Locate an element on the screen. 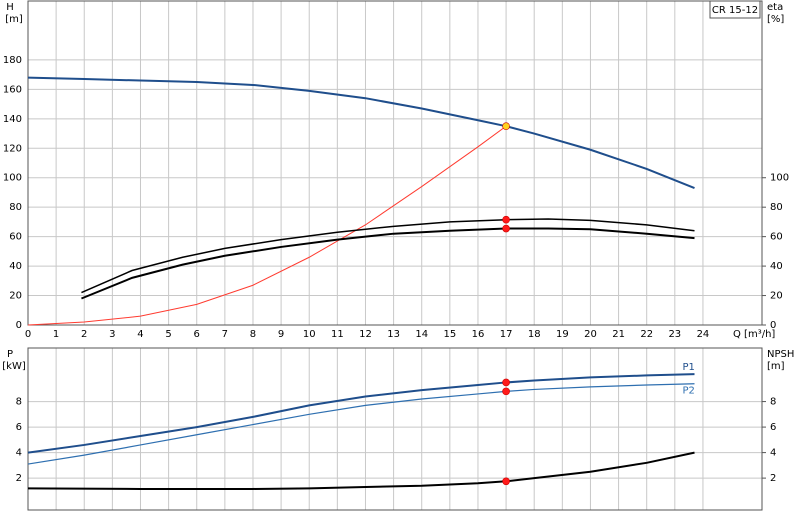 The width and height of the screenshot is (800, 520). y2-tick-label: 20 is located at coordinates (776, 296).